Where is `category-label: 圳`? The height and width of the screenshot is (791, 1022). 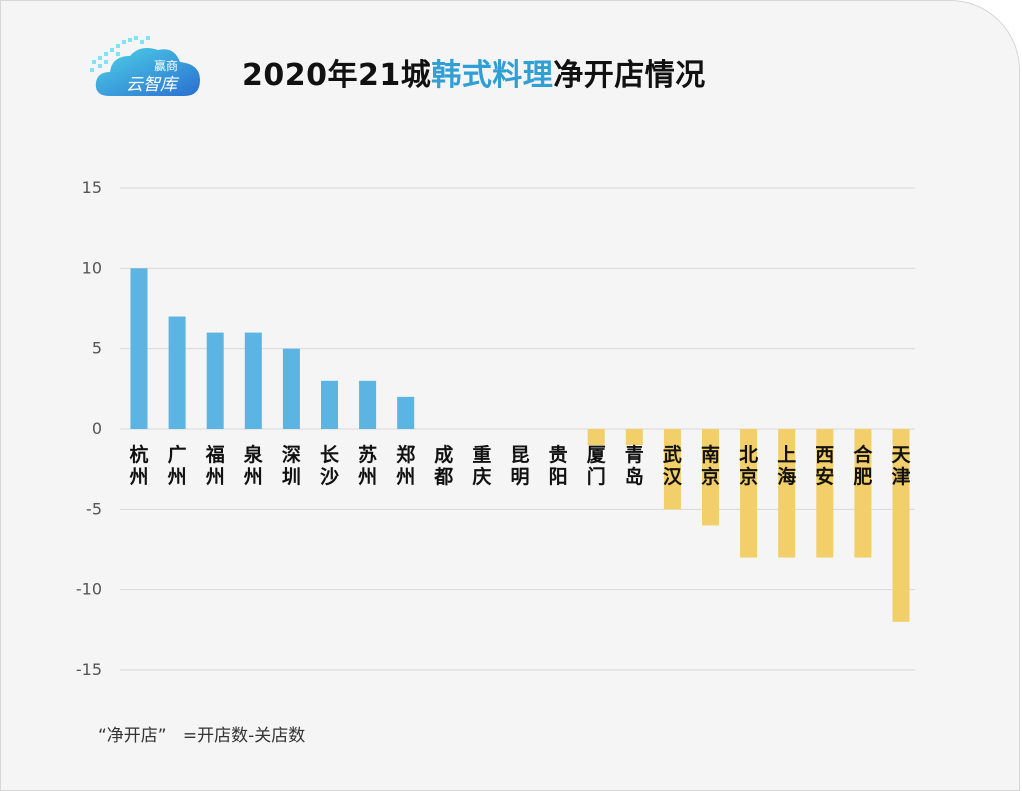
category-label: 圳 is located at coordinates (291, 477).